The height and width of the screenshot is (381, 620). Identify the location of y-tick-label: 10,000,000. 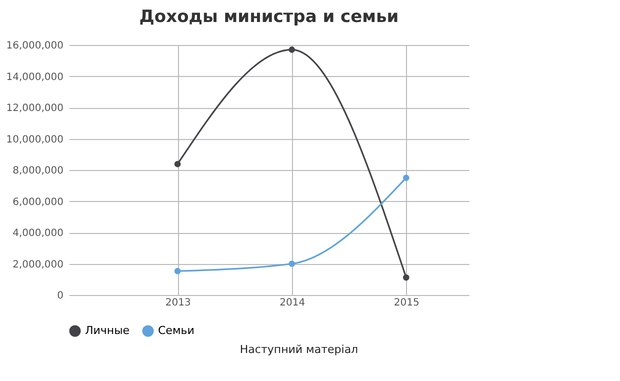
(35, 140).